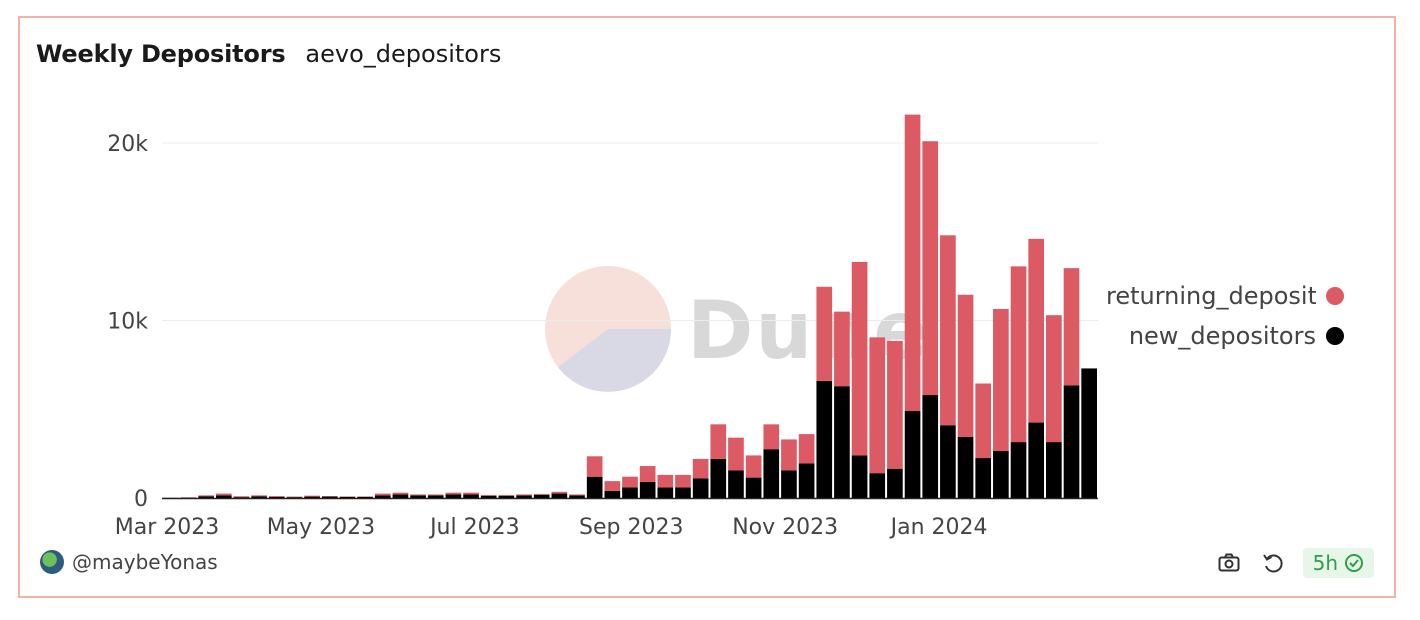 The width and height of the screenshot is (1420, 620). What do you see at coordinates (1222, 336) in the screenshot?
I see `legend-label-new: new_depositors` at bounding box center [1222, 336].